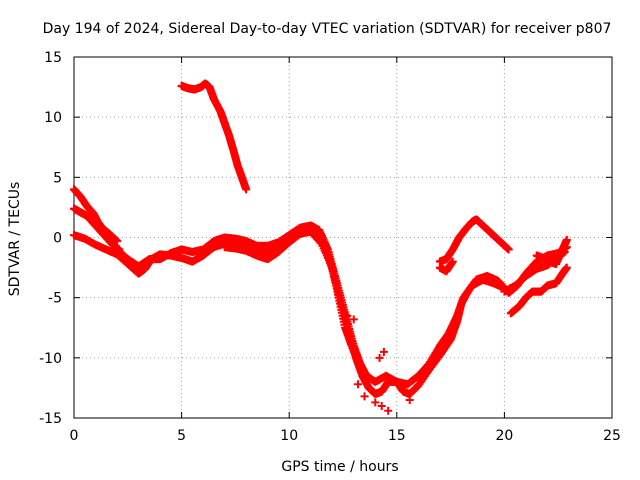 The height and width of the screenshot is (480, 640). Describe the element at coordinates (474, 240) in the screenshot. I see `series-late-loop` at that location.